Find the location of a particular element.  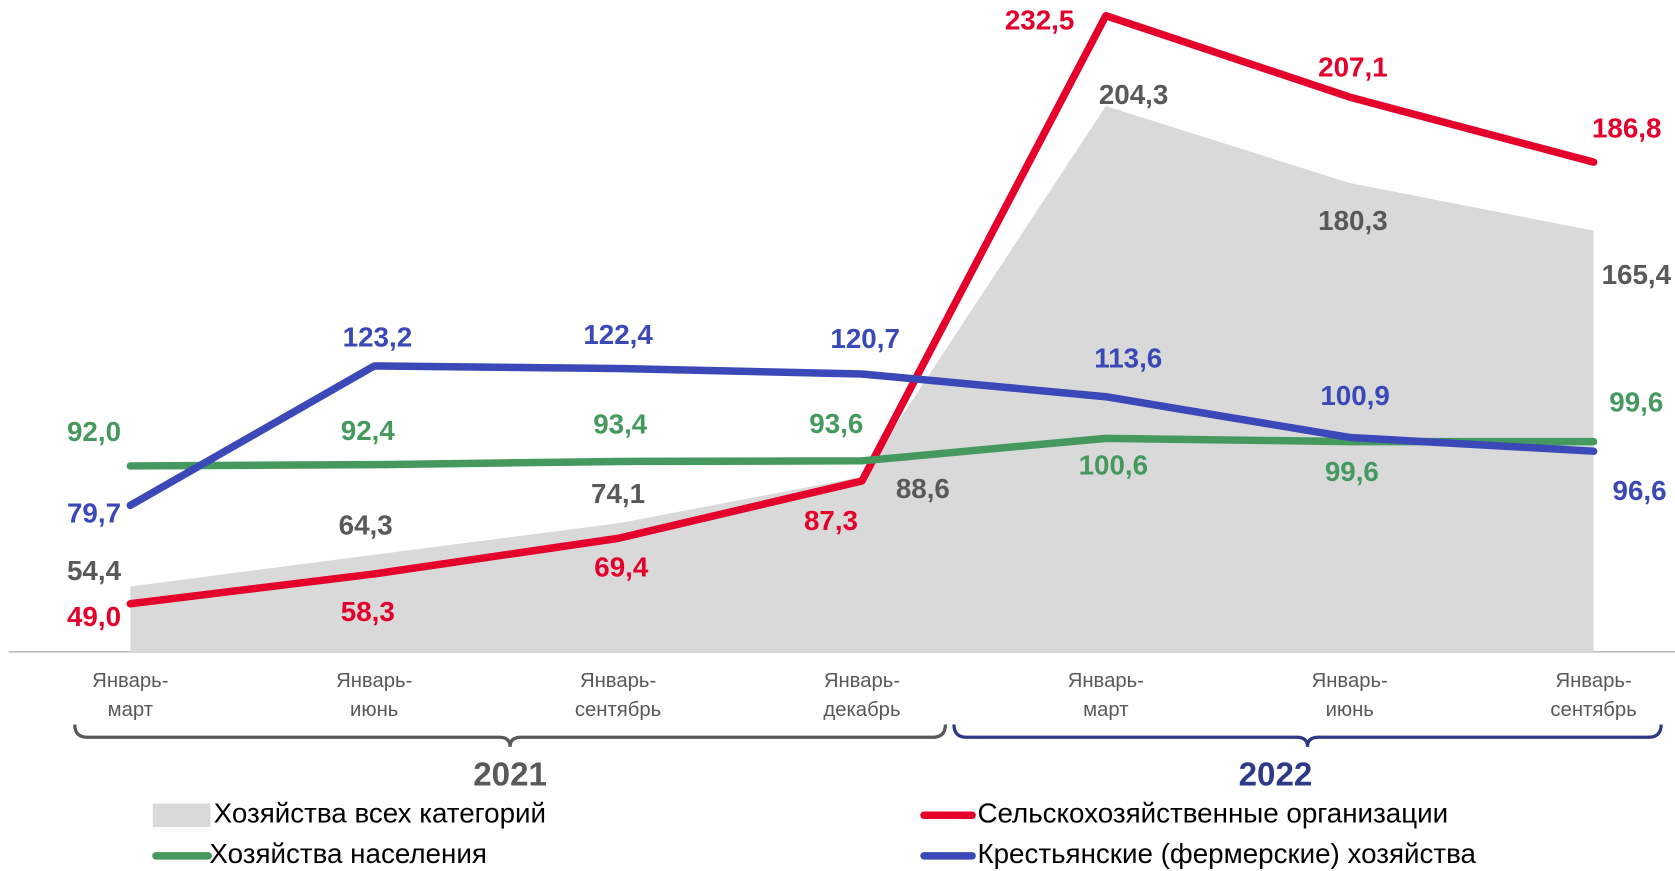

value-label: 54,4 is located at coordinates (94, 570).